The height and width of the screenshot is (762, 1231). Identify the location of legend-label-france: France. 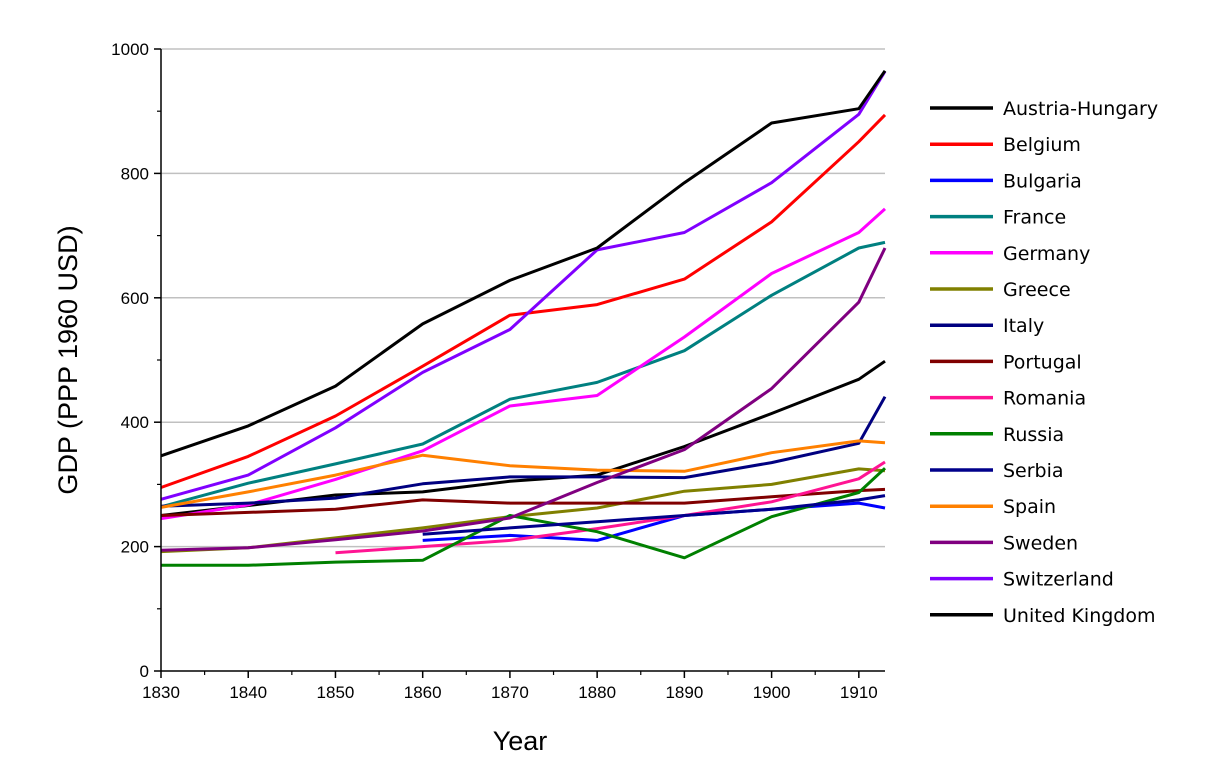
(1034, 218).